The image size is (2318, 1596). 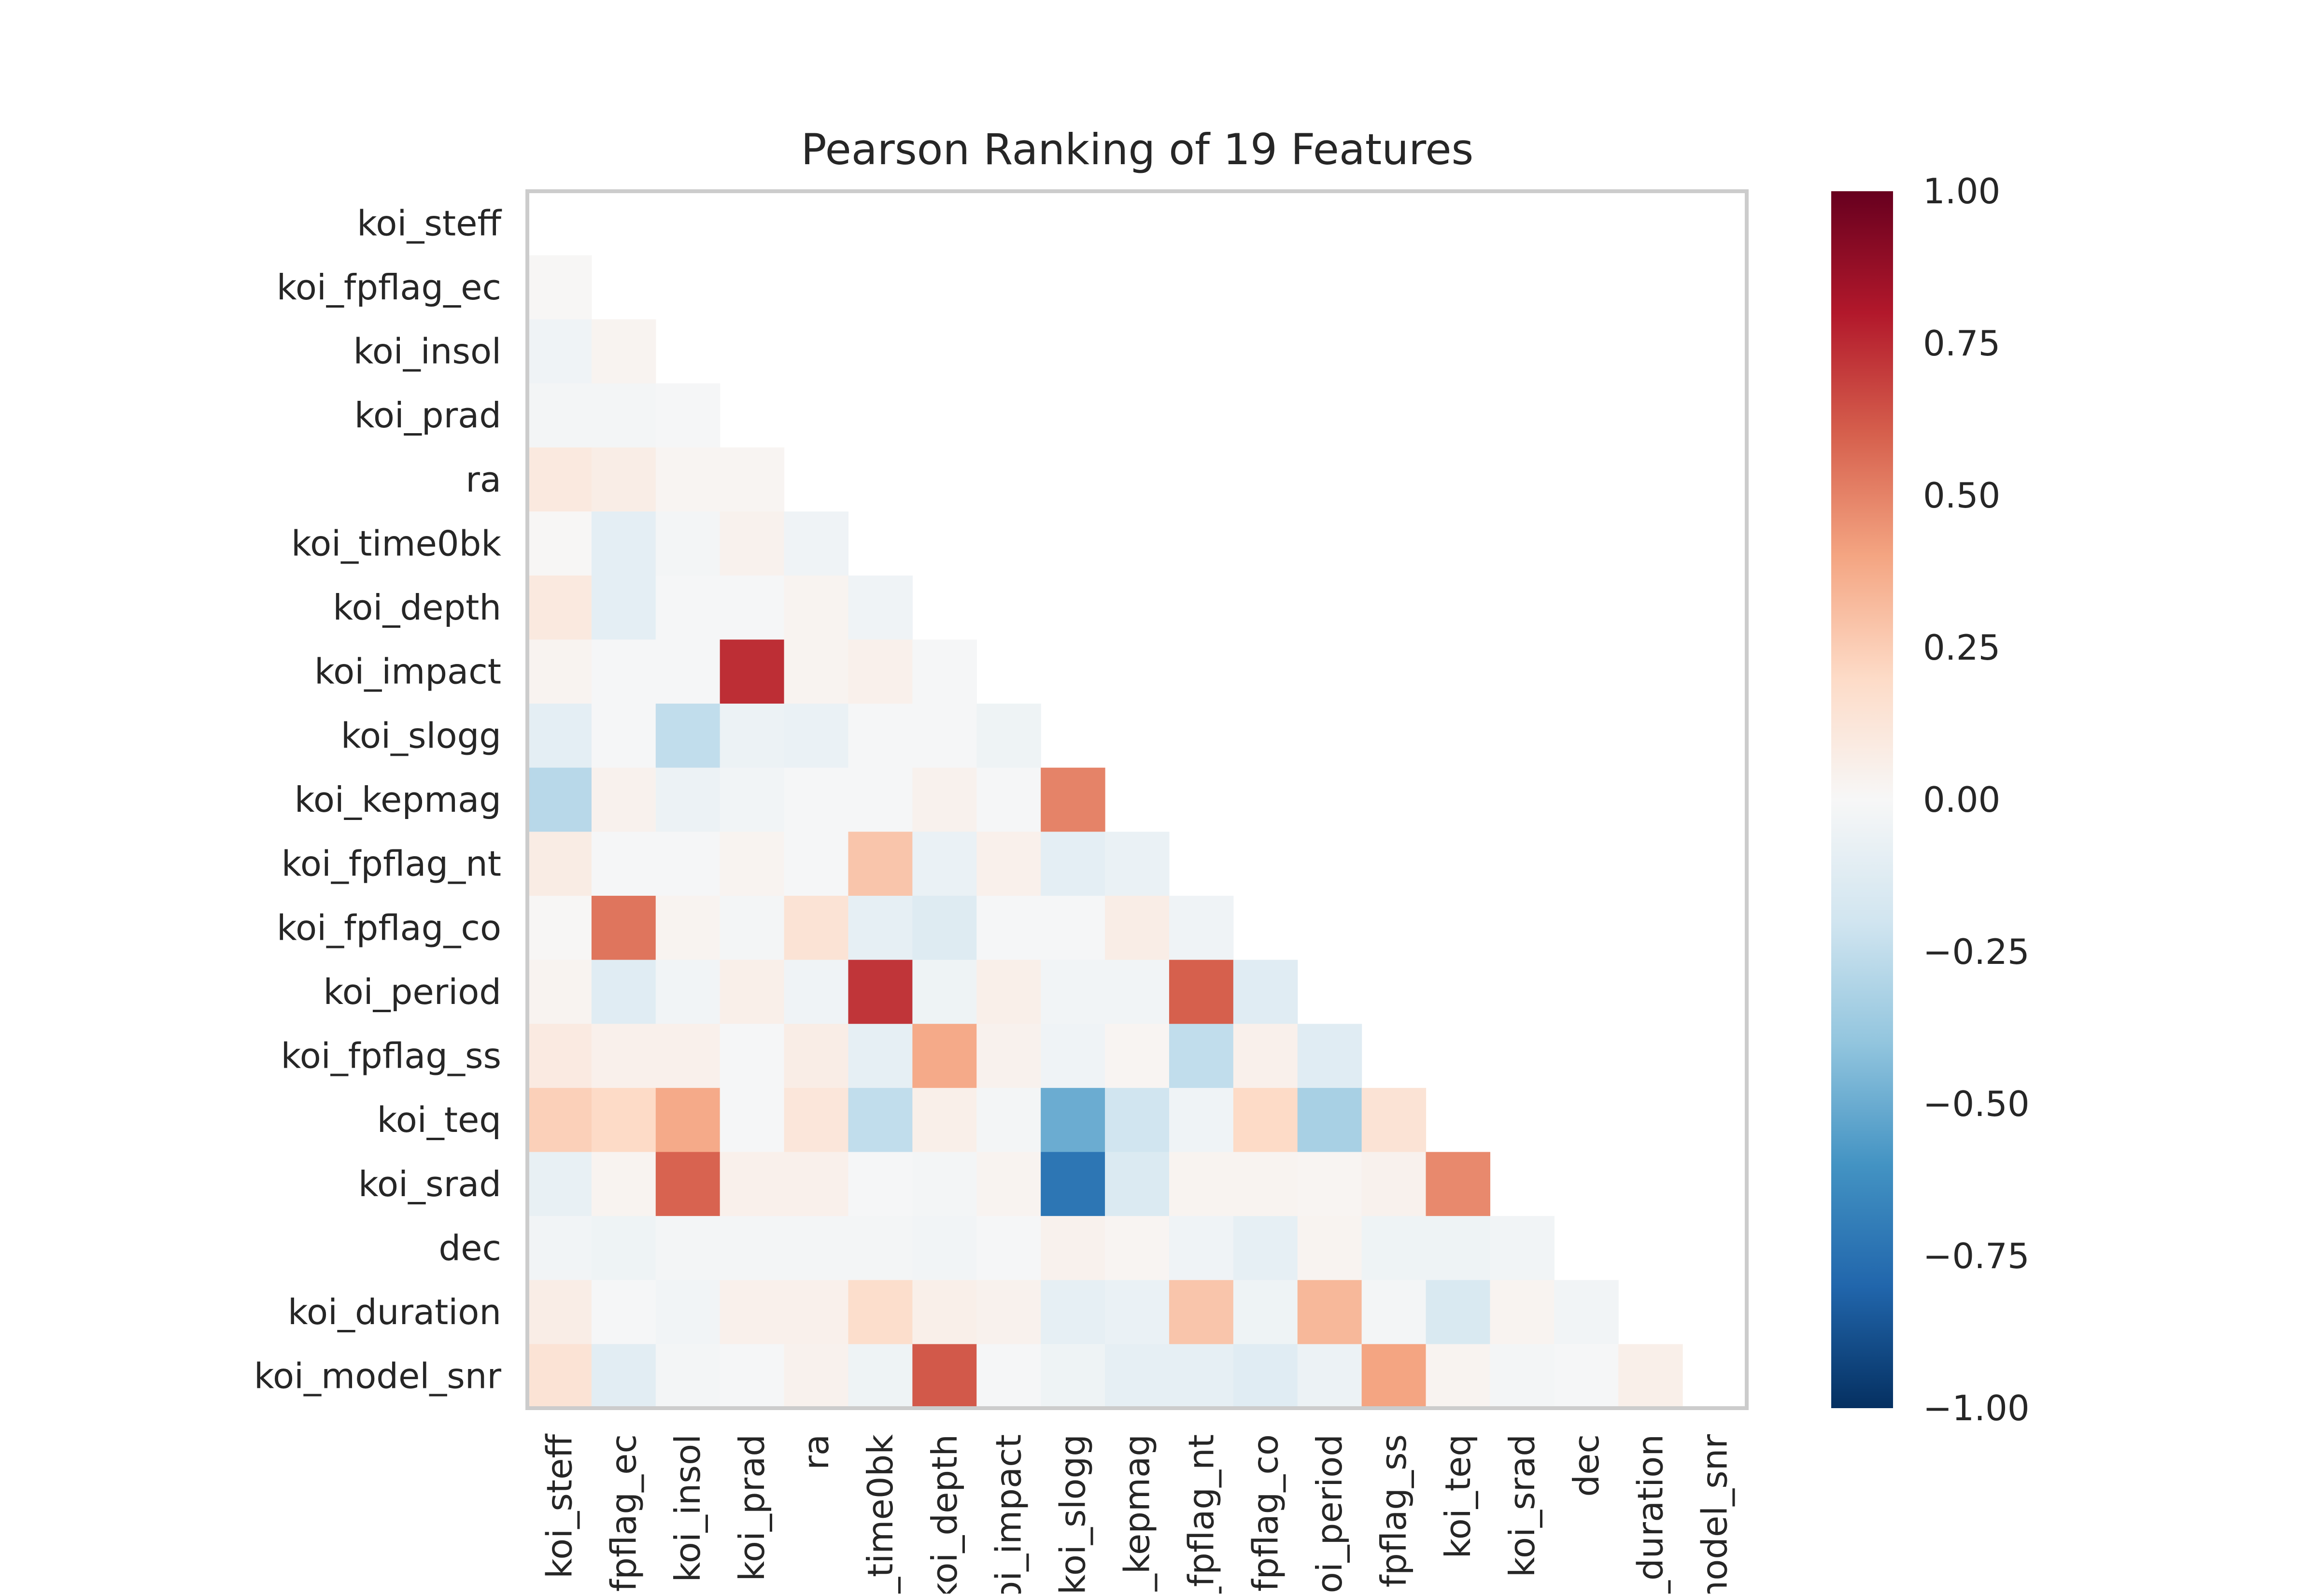 What do you see at coordinates (1201, 1514) in the screenshot?
I see `x-tick-label: _fpflag_nt` at bounding box center [1201, 1514].